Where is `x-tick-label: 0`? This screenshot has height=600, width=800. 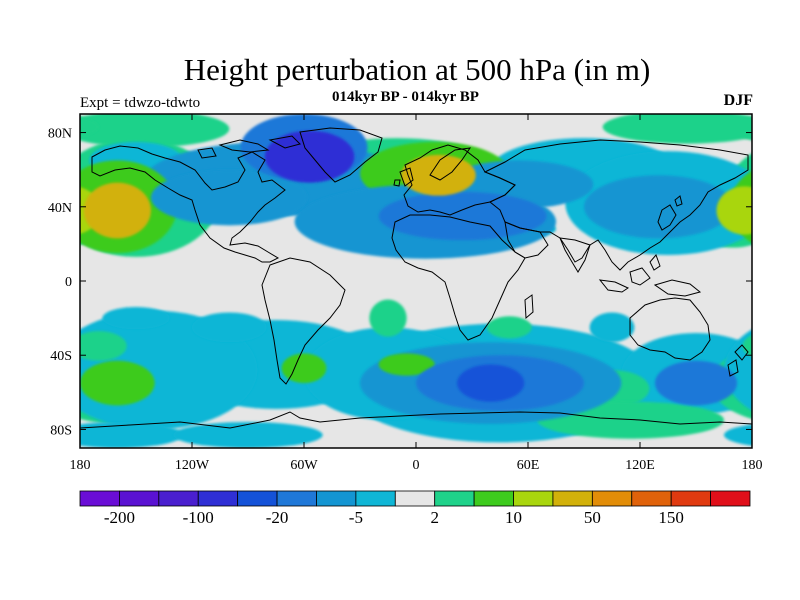
x-tick-label: 0 is located at coordinates (416, 465).